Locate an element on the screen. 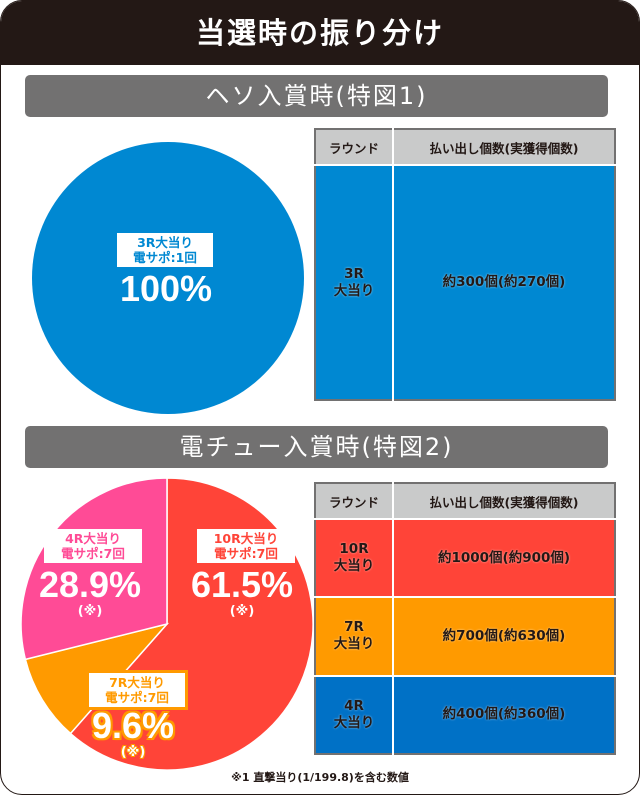  slice-note-7r: (※) is located at coordinates (133, 752).